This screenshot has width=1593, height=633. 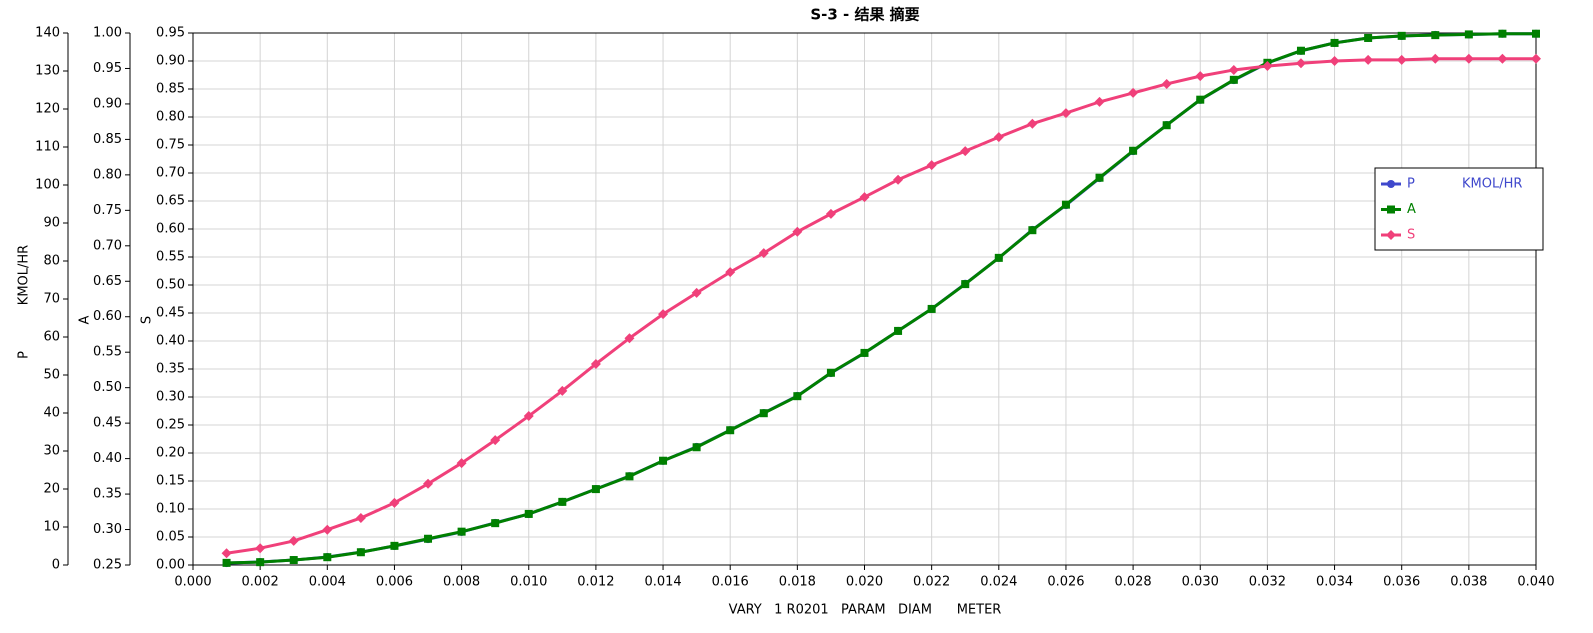 I want to click on x-tick-label: 0.034, so click(x=1334, y=582).